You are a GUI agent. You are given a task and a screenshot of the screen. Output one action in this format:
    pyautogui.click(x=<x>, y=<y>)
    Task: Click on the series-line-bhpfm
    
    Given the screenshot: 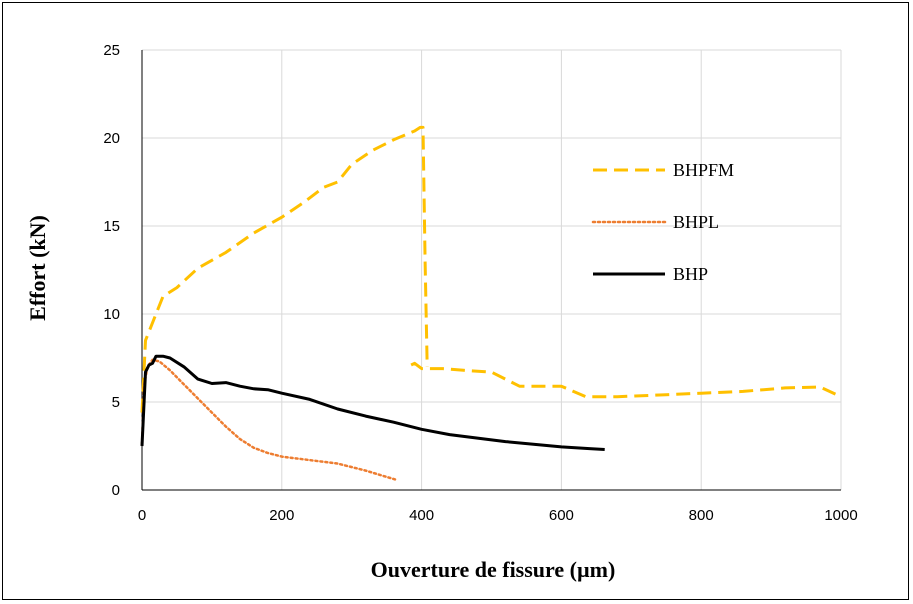 What is the action you would take?
    pyautogui.click(x=626, y=380)
    